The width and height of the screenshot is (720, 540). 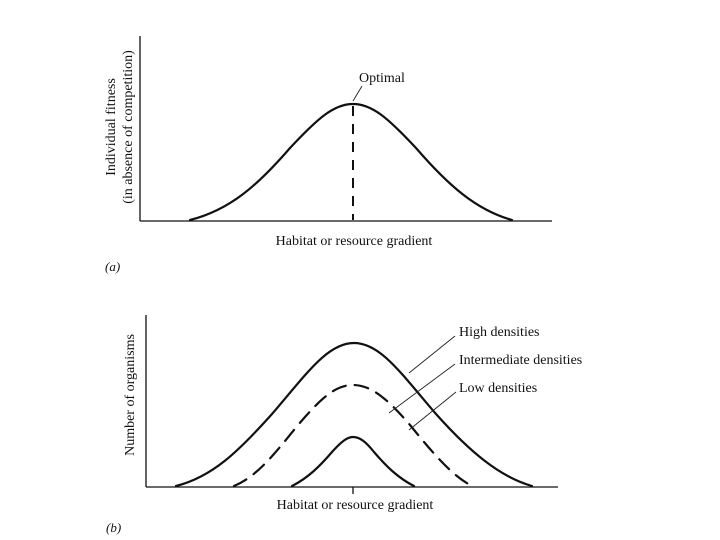 I want to click on panel-b-id-label: (b), so click(x=113, y=527).